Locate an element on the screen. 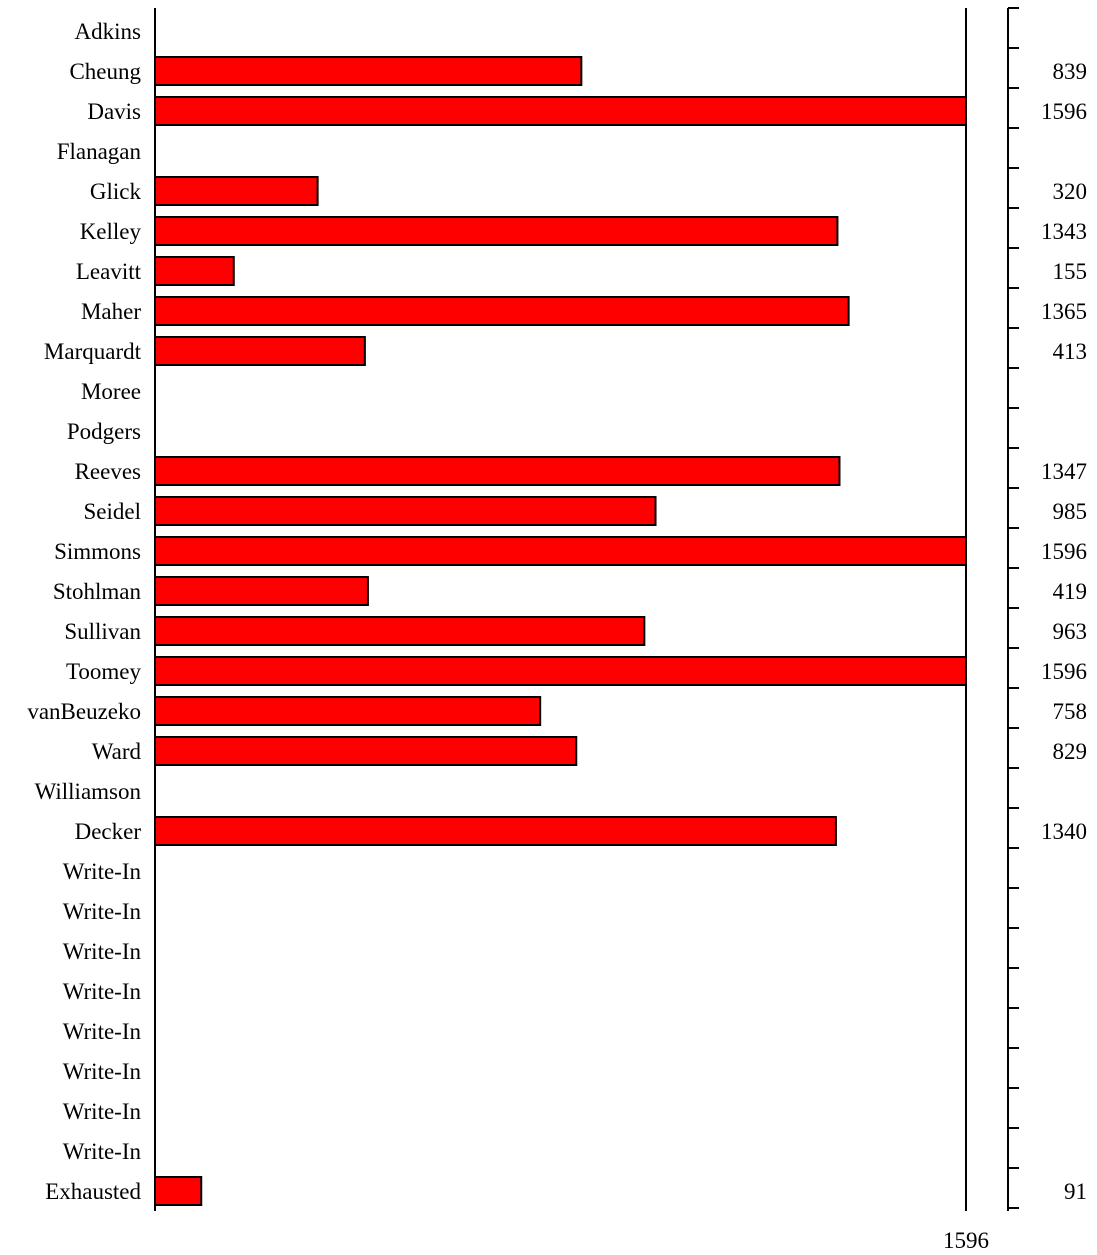  category-label: Williamson is located at coordinates (88, 791).